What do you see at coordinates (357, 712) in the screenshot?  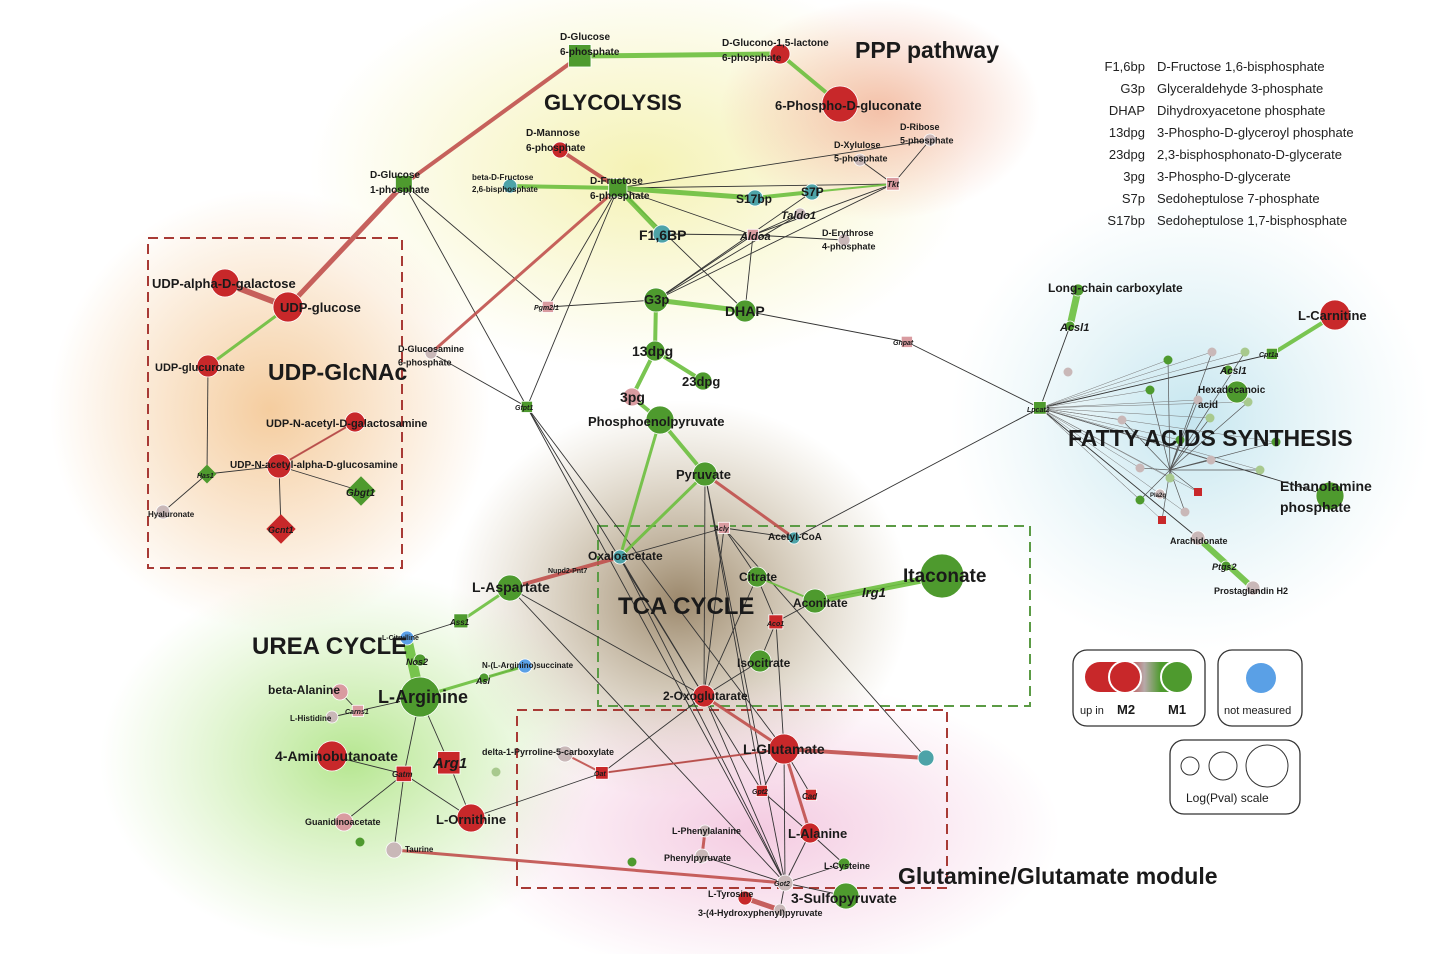 I see `carns1-label: Carns1` at bounding box center [357, 712].